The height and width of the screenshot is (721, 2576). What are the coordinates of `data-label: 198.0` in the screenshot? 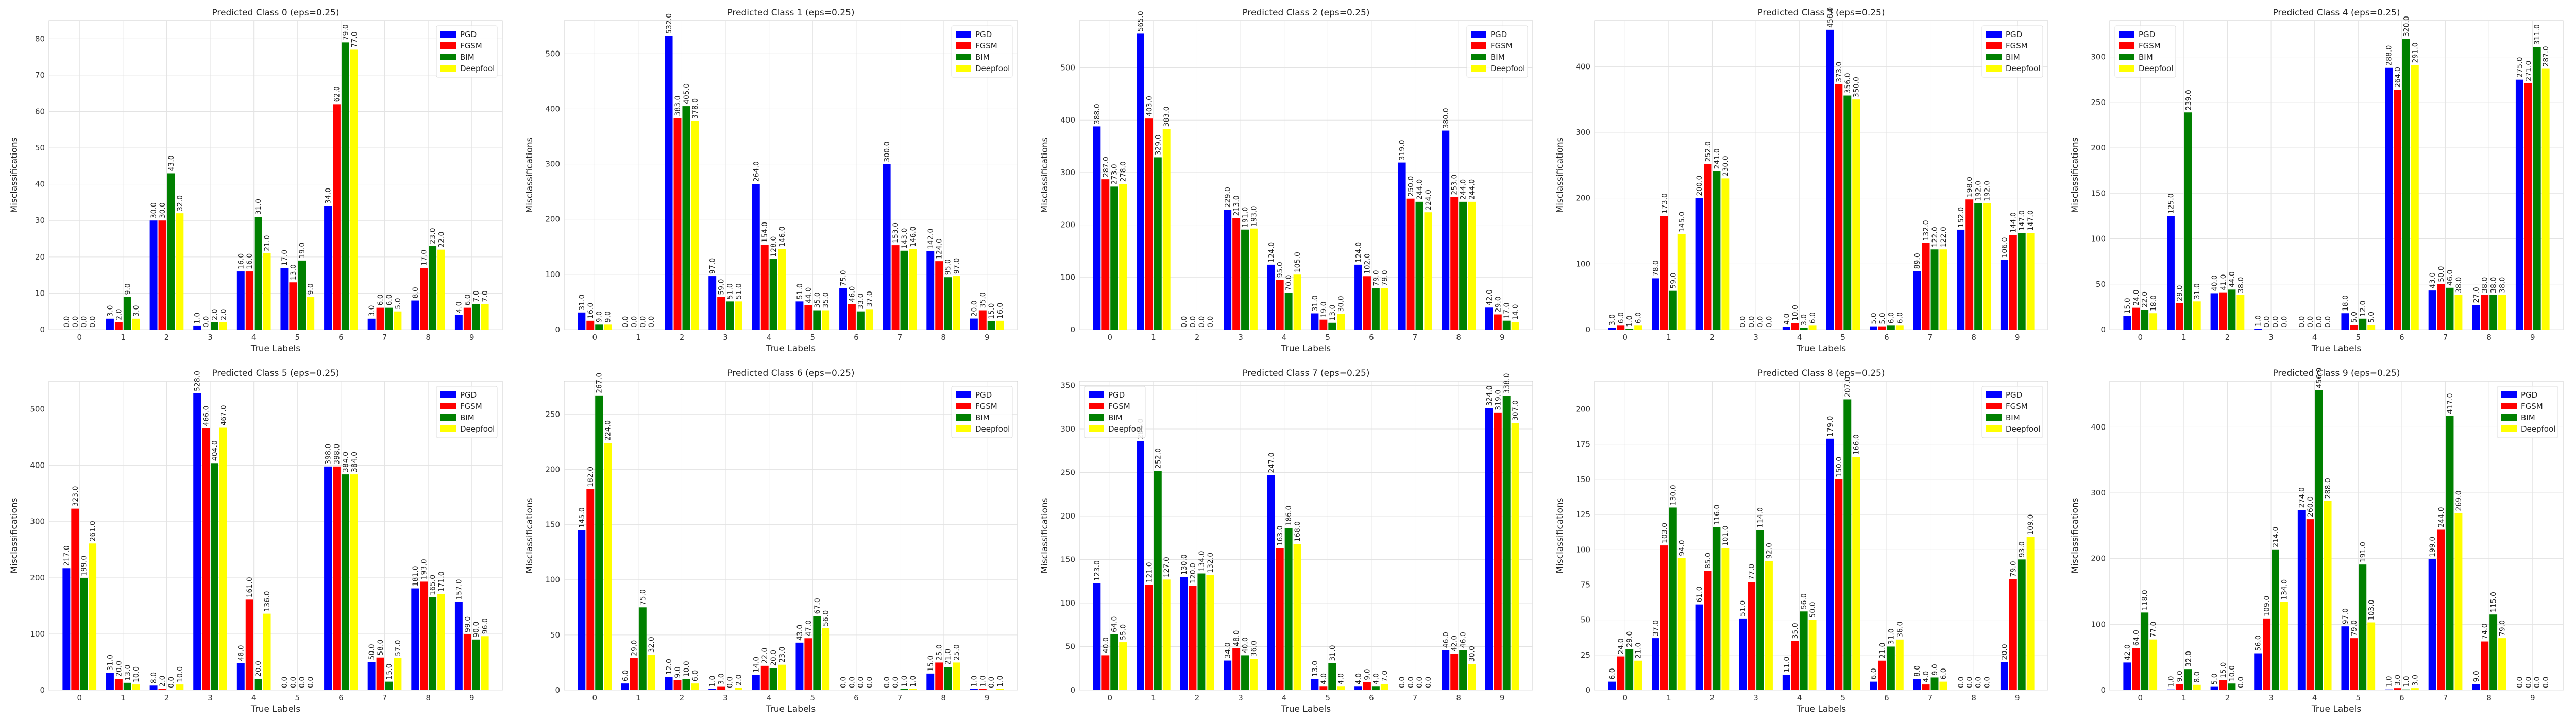 It's located at (1970, 187).